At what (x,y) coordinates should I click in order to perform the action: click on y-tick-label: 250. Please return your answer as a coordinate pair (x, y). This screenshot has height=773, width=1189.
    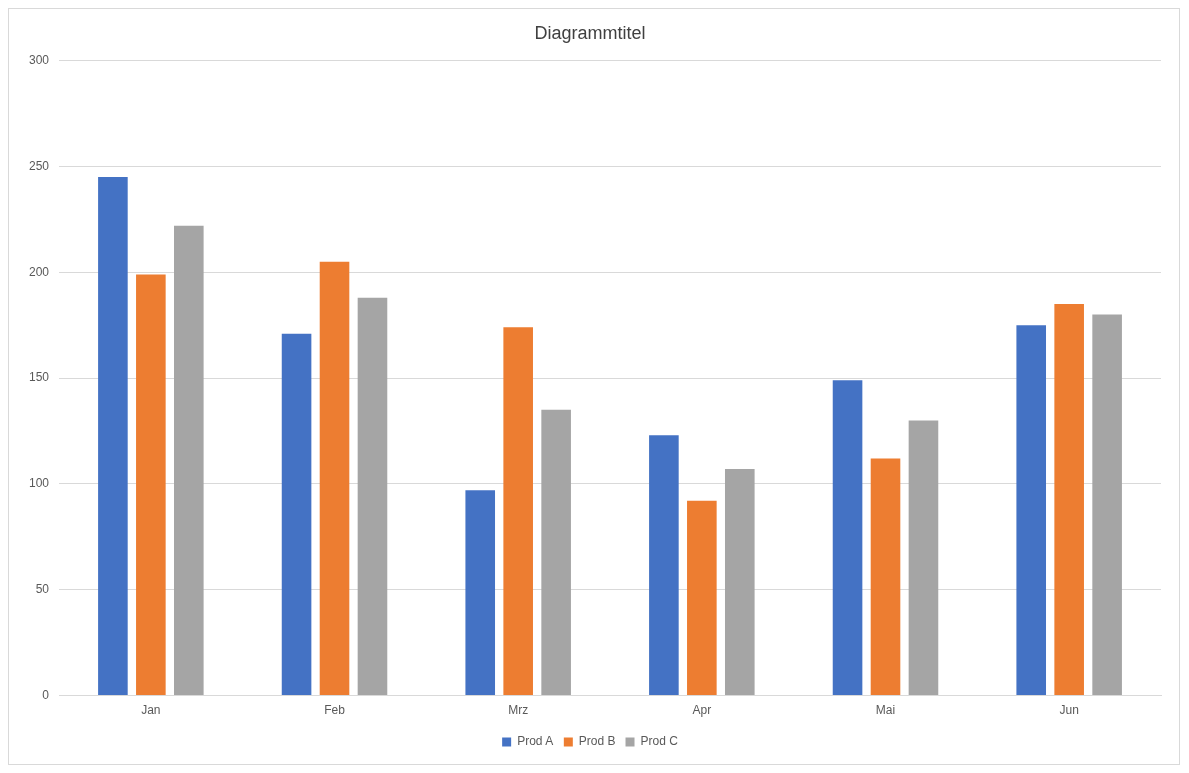
    Looking at the image, I should click on (39, 165).